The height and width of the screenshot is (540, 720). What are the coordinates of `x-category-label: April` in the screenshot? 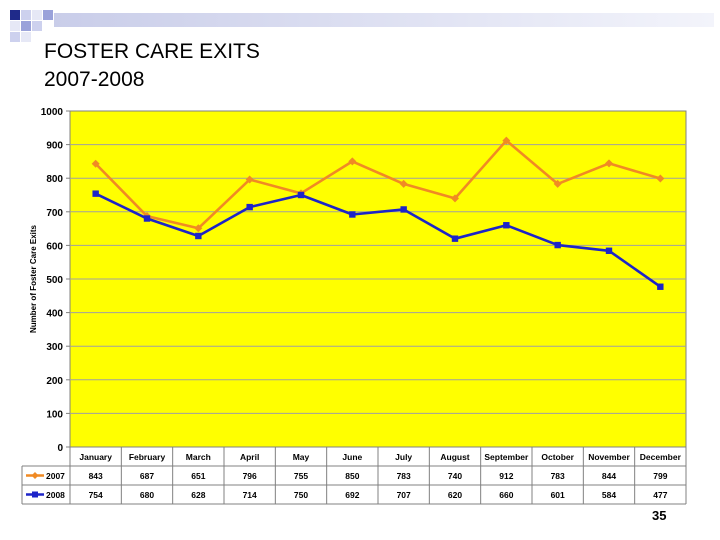 It's located at (249, 457).